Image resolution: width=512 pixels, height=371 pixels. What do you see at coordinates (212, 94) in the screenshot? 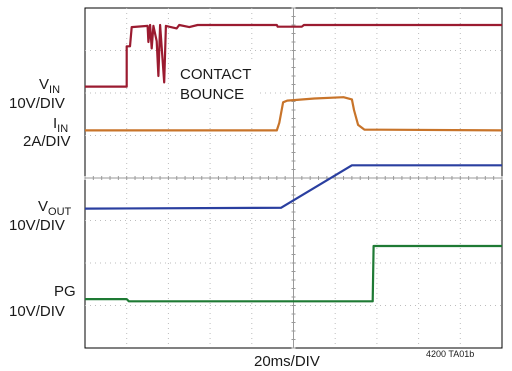
I see `annotation-line-2: BOUNCE` at bounding box center [212, 94].